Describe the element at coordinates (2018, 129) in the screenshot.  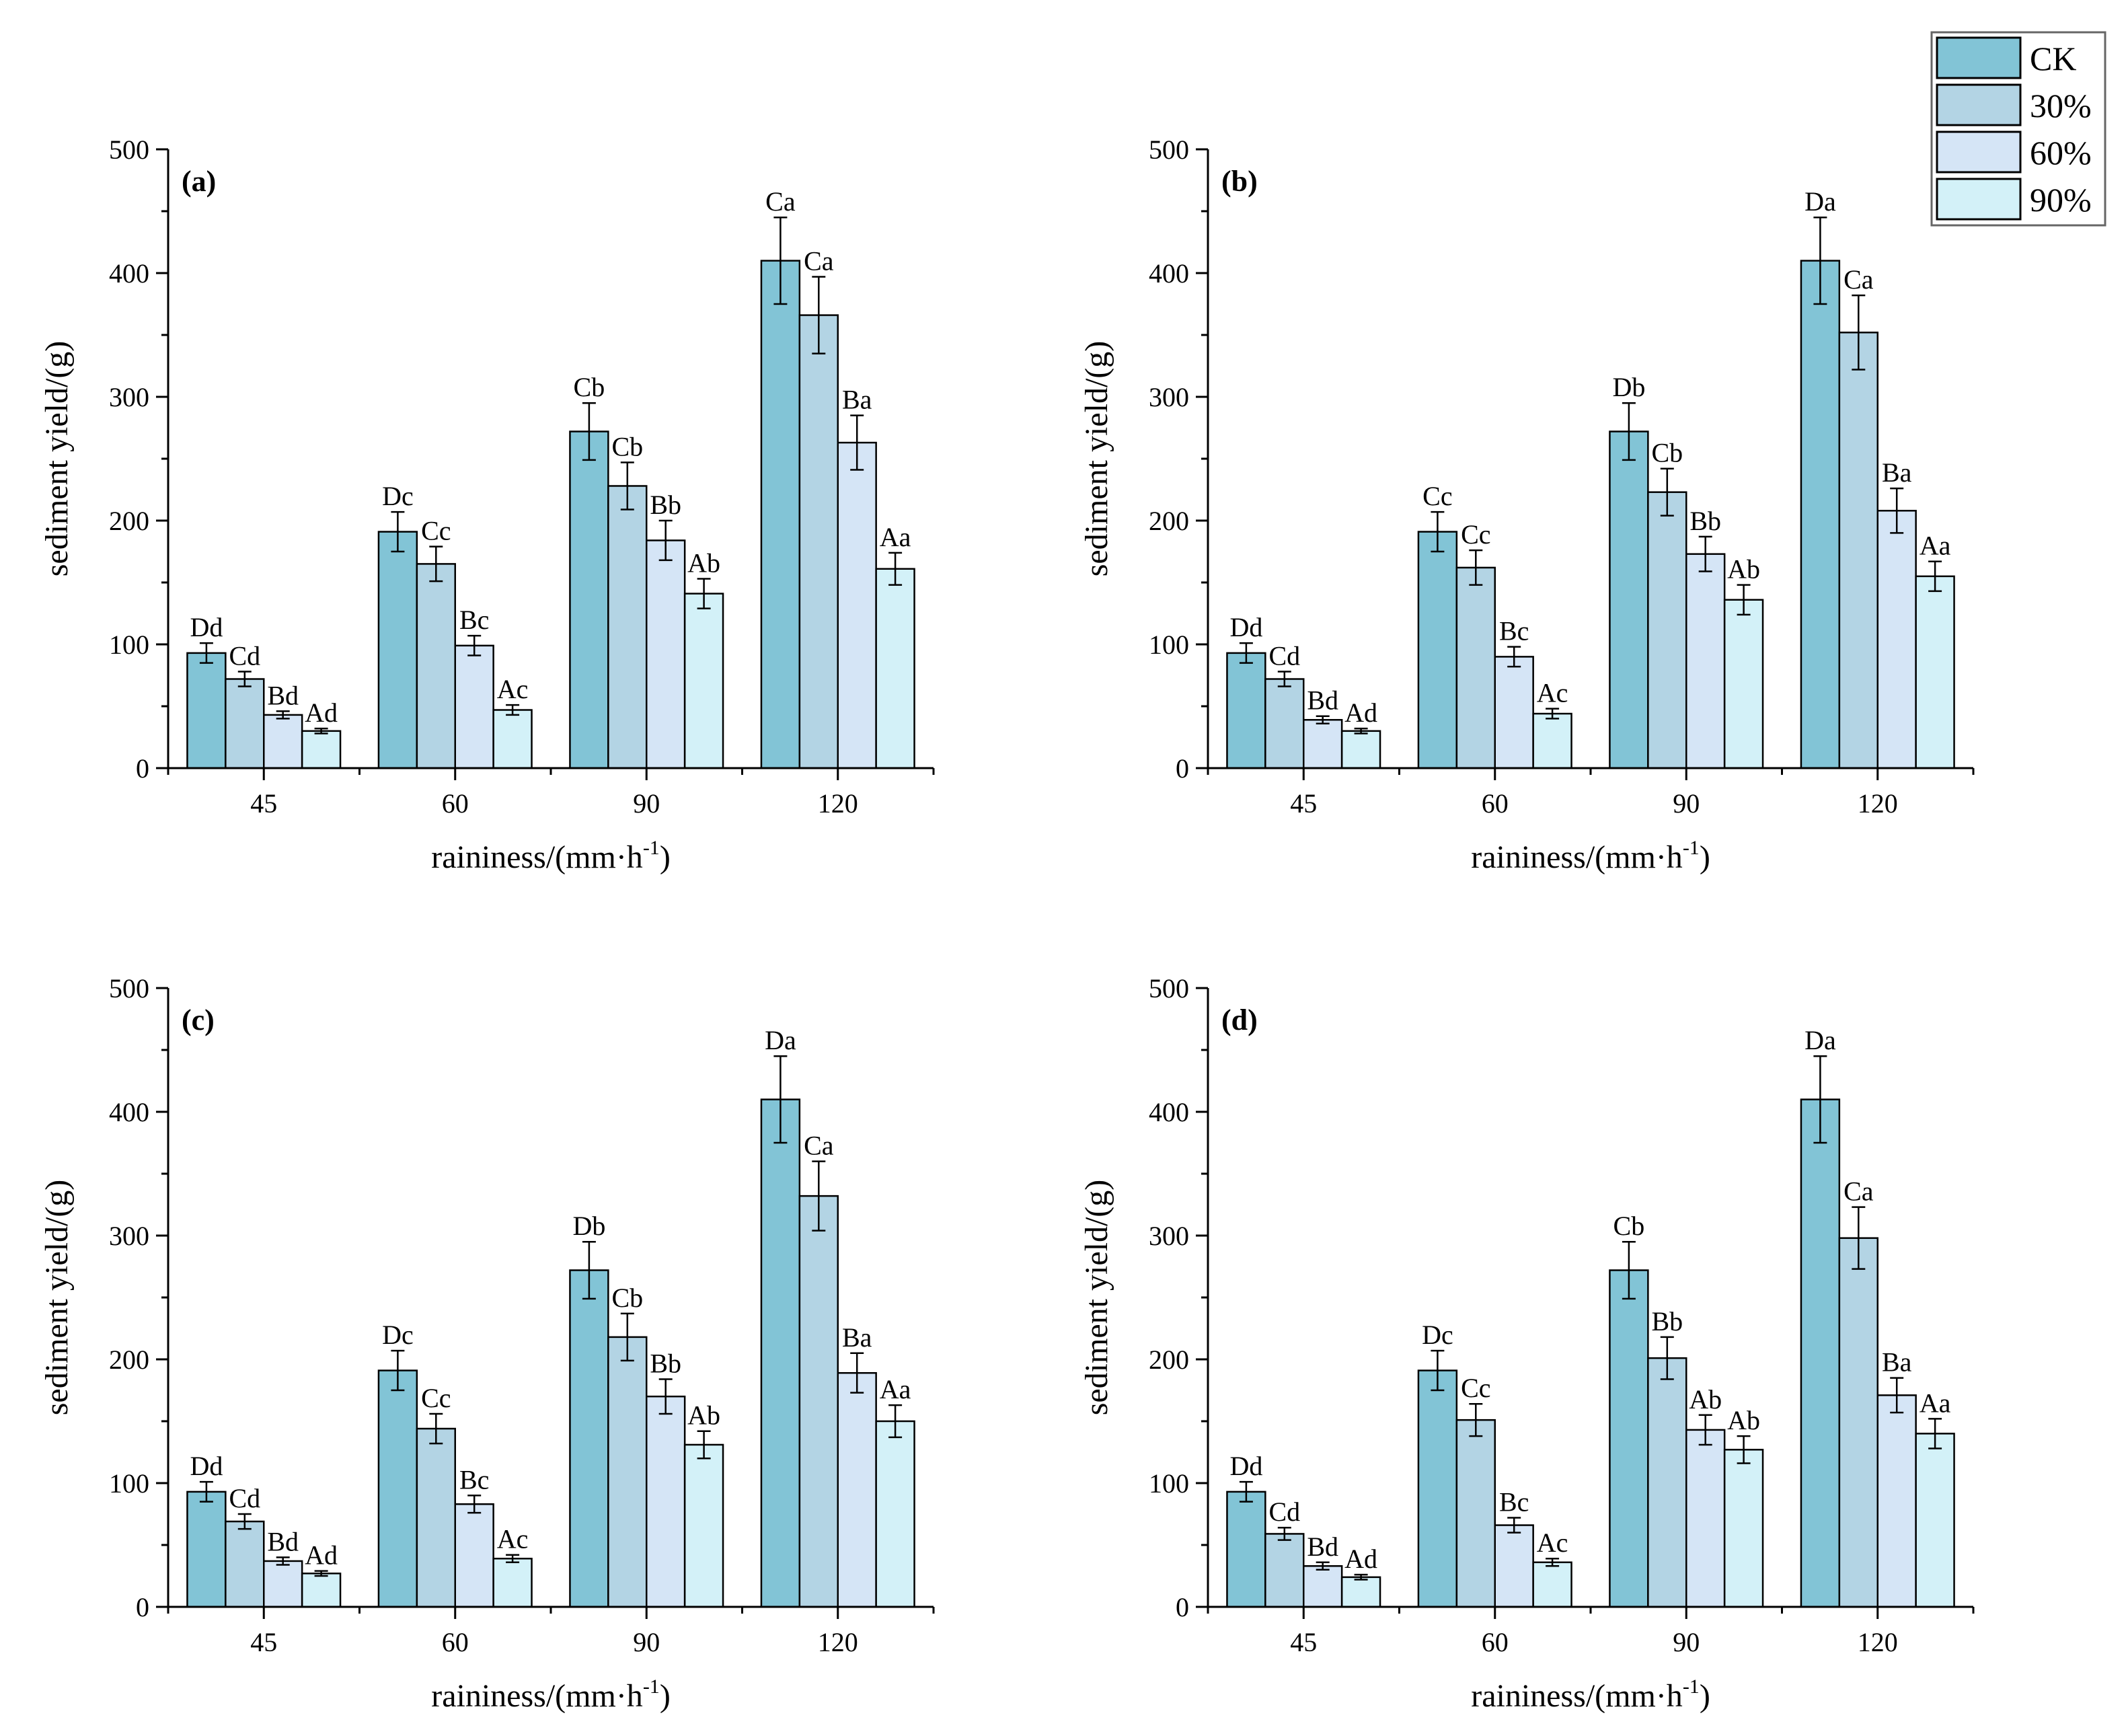
I see `legend: CK 30% 60% 90%` at that location.